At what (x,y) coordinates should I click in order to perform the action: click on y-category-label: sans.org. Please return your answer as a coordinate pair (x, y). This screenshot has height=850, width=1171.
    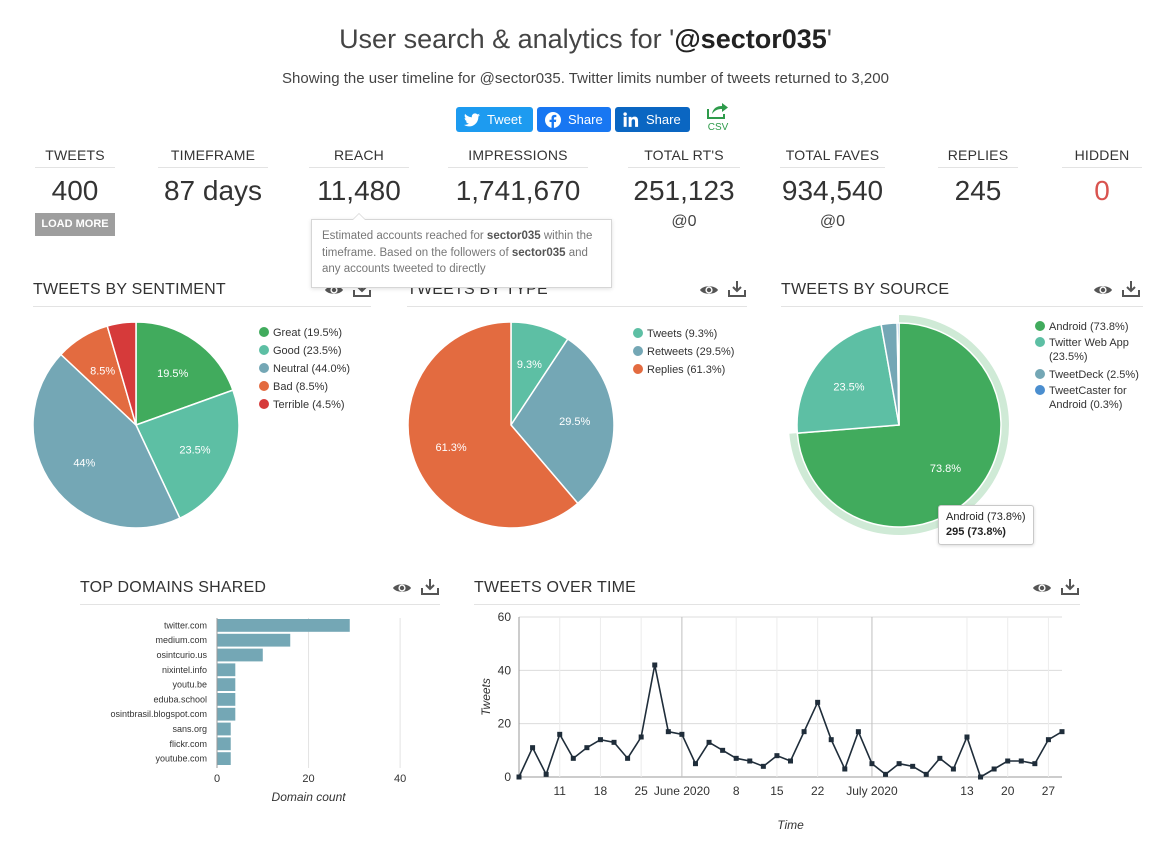
    Looking at the image, I should click on (189, 729).